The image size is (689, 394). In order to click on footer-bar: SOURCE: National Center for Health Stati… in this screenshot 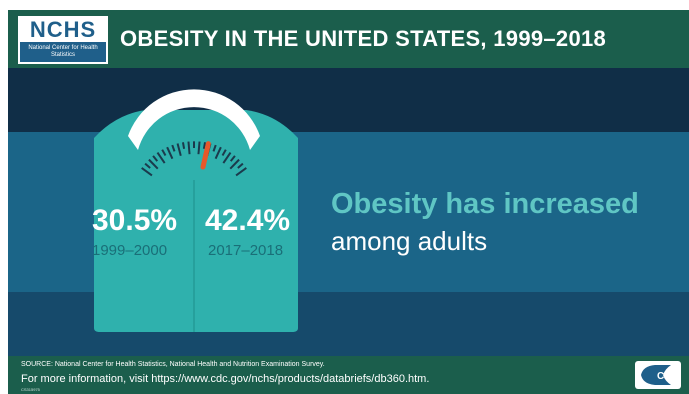, I will do `click(348, 375)`.